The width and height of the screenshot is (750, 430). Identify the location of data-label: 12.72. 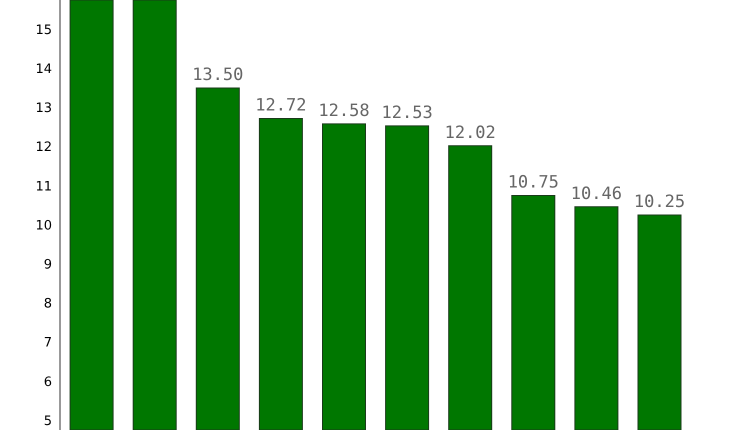
(280, 105).